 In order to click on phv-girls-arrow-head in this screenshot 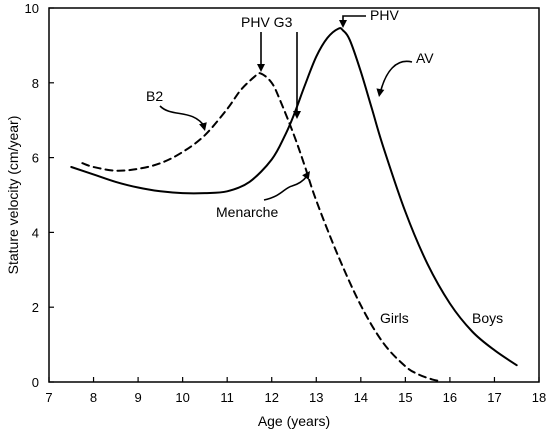, I will do `click(261, 68)`.